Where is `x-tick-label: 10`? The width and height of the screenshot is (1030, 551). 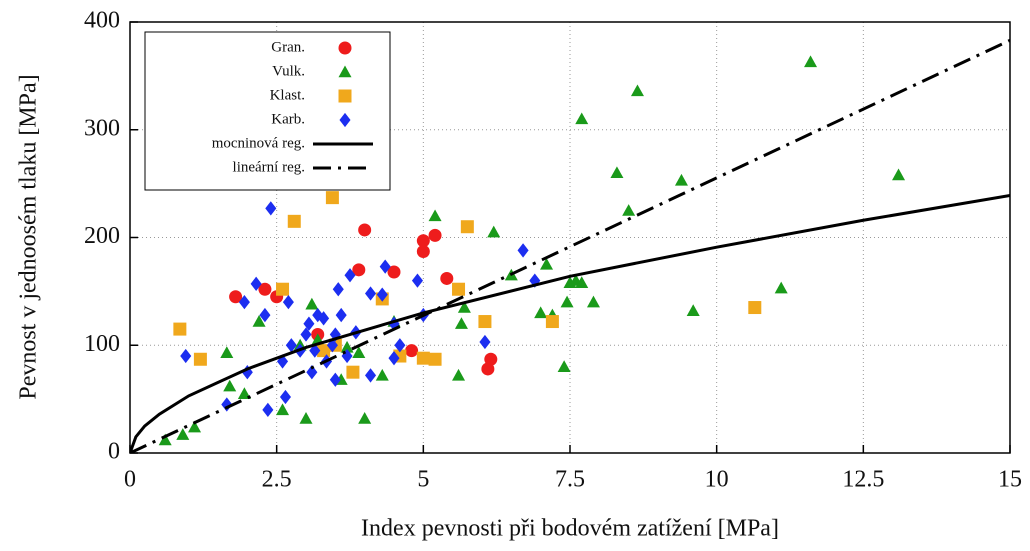 x-tick-label: 10 is located at coordinates (717, 480).